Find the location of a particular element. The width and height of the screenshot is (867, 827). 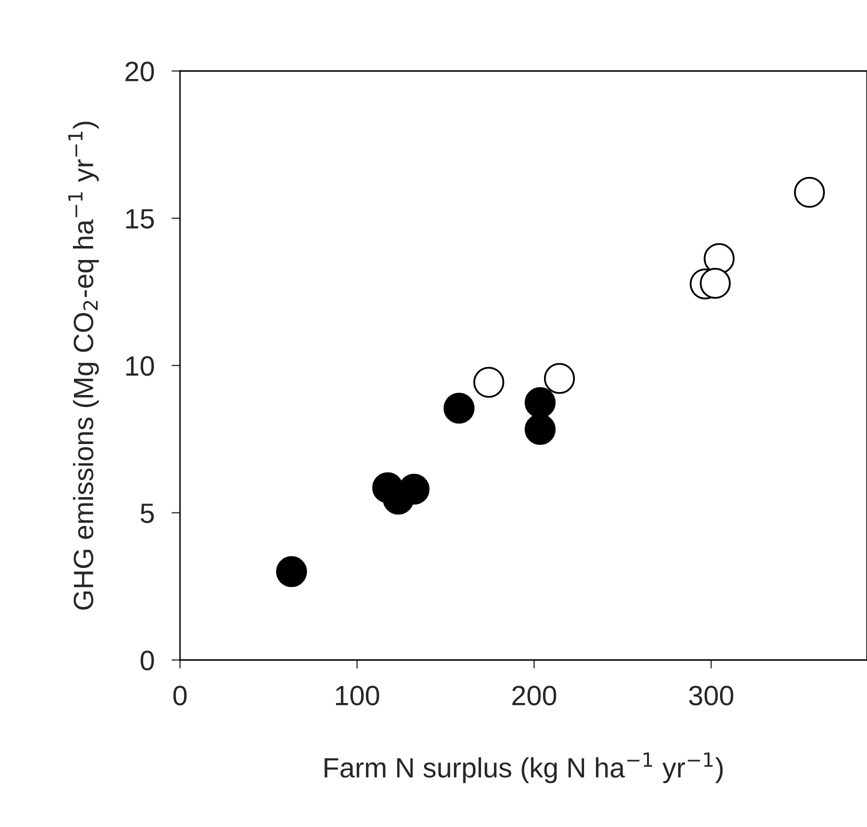

y-tick-label: 20 is located at coordinates (140, 72).